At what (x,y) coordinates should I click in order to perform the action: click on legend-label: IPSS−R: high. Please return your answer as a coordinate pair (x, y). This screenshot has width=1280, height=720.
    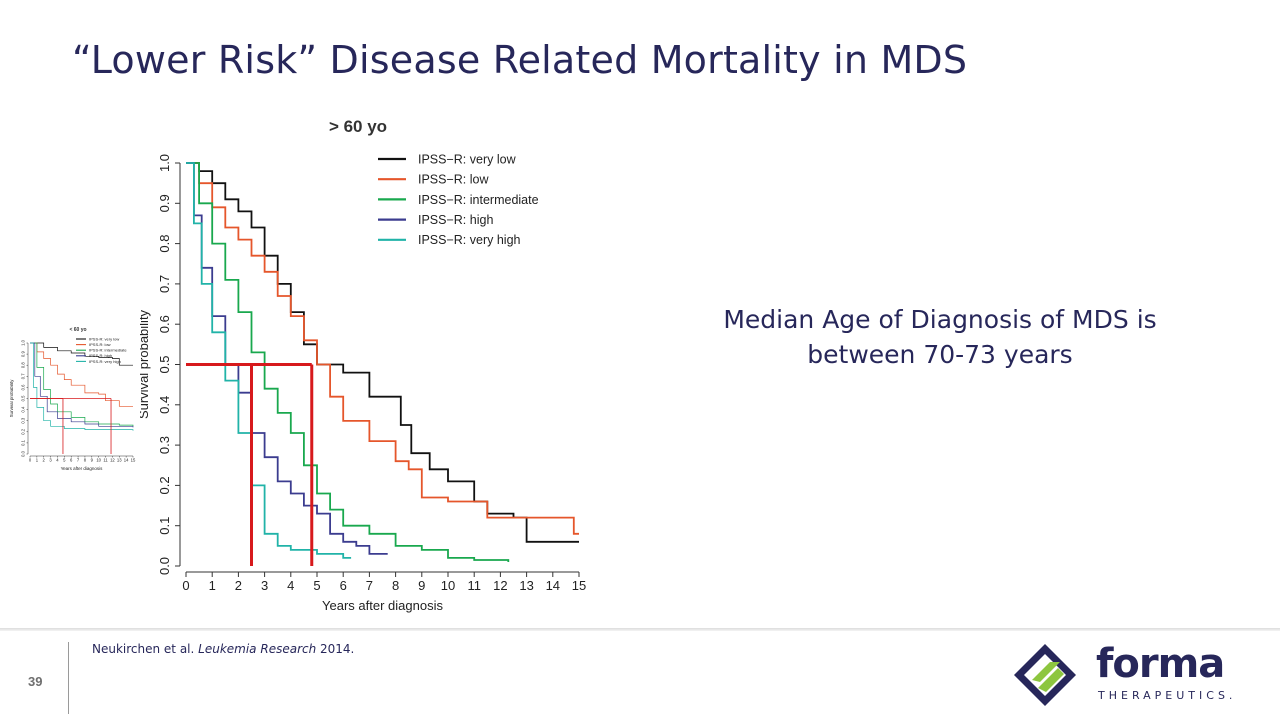
    Looking at the image, I should click on (455, 220).